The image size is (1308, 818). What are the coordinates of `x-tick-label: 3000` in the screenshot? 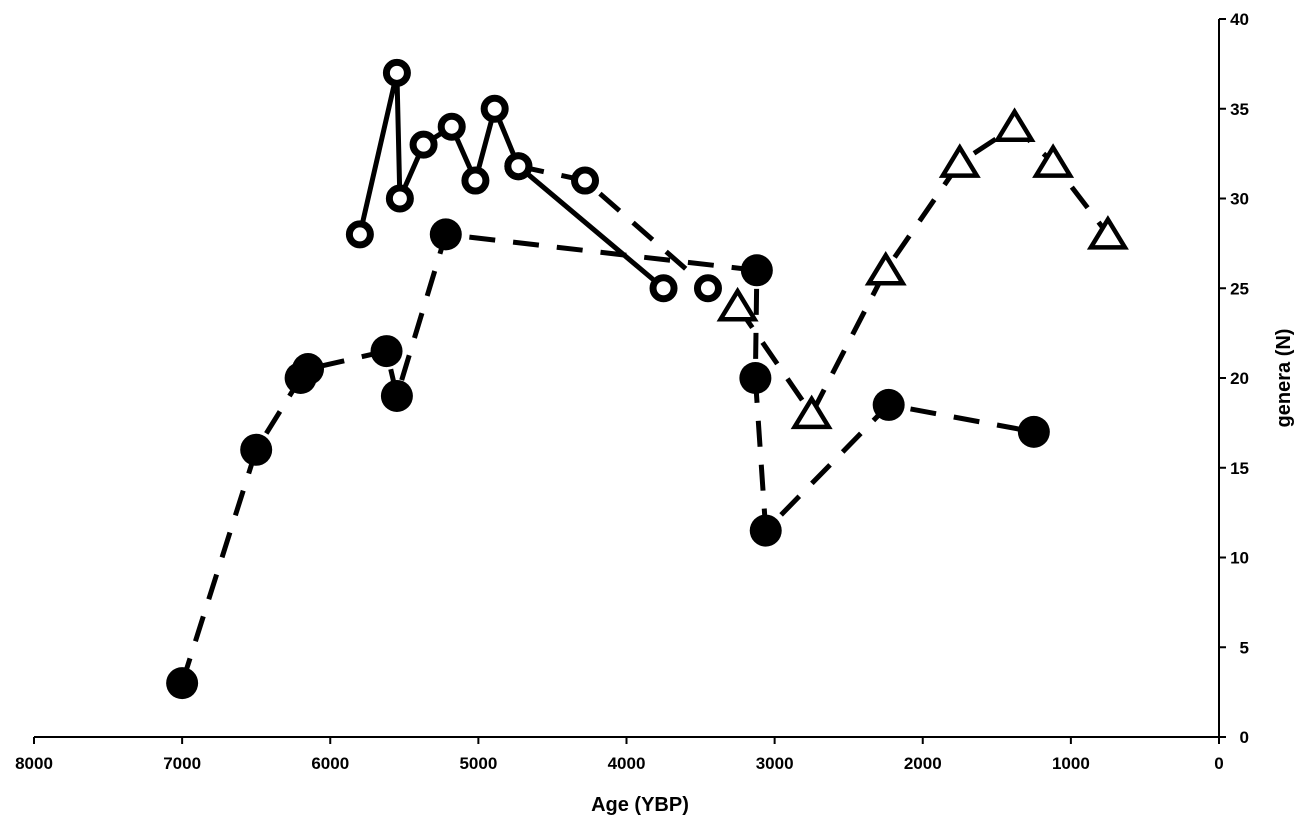 It's located at (775, 763).